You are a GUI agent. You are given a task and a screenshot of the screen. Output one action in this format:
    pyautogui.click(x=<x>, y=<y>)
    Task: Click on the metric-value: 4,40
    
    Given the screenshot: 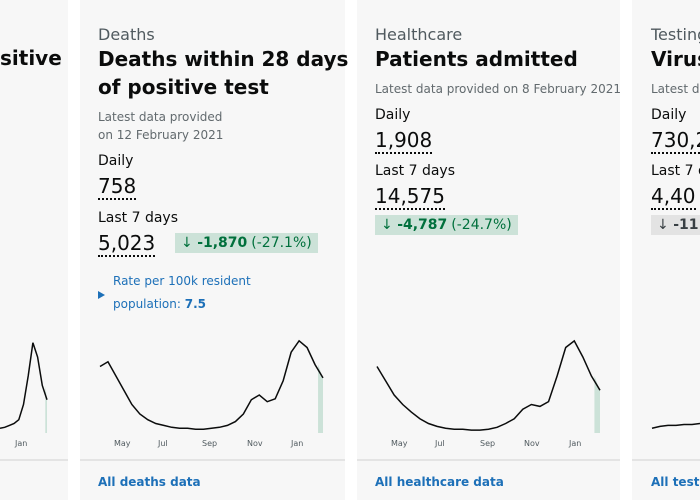 What is the action you would take?
    pyautogui.click(x=673, y=197)
    